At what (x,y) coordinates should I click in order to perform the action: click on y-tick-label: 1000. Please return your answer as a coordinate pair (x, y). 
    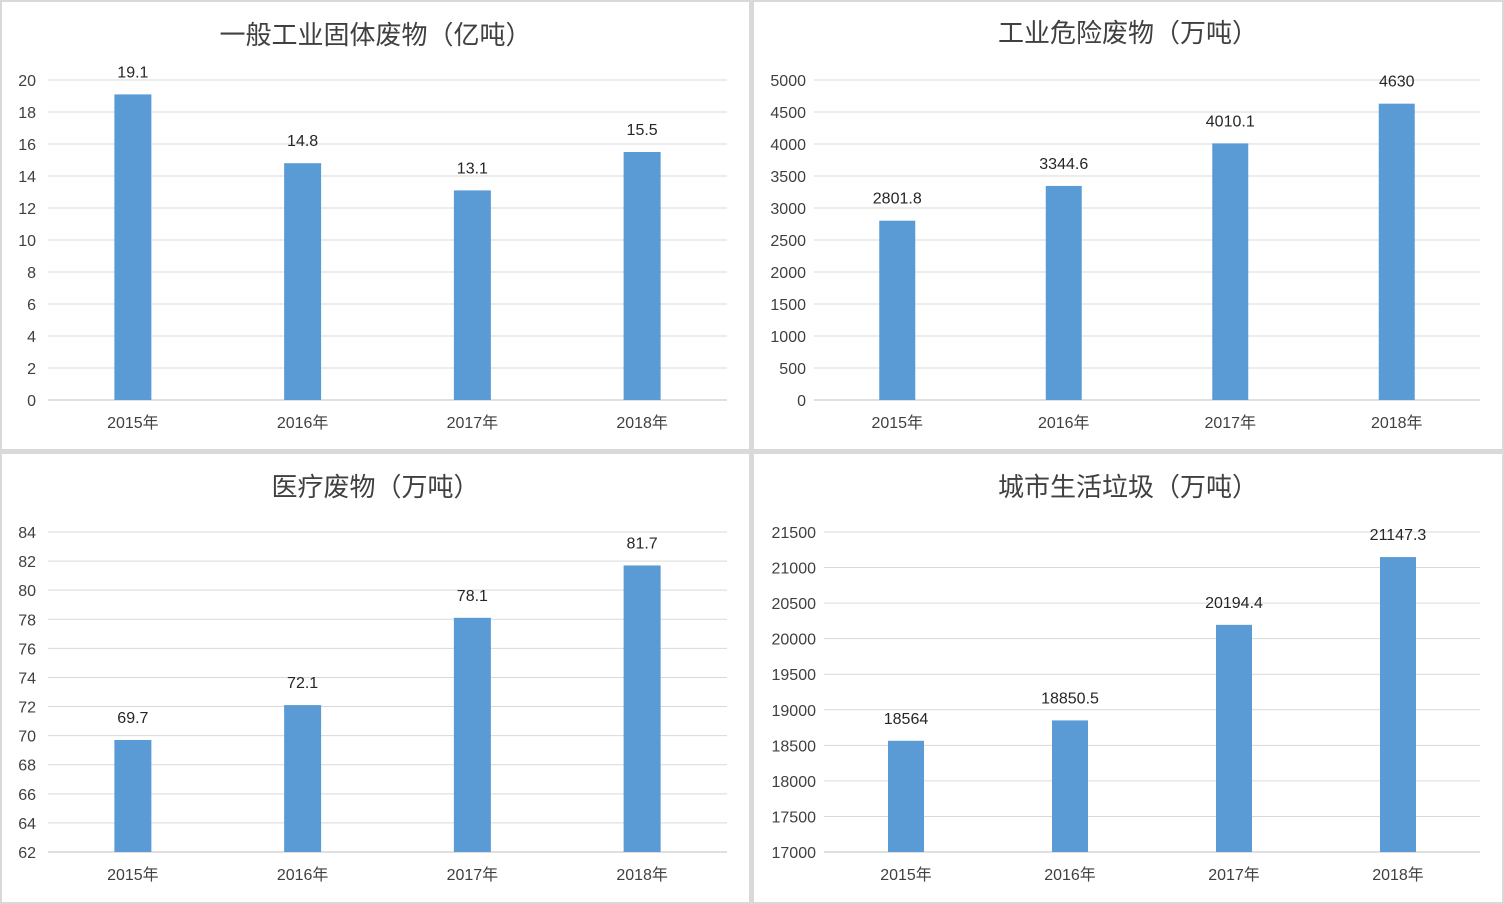
    Looking at the image, I should click on (788, 337).